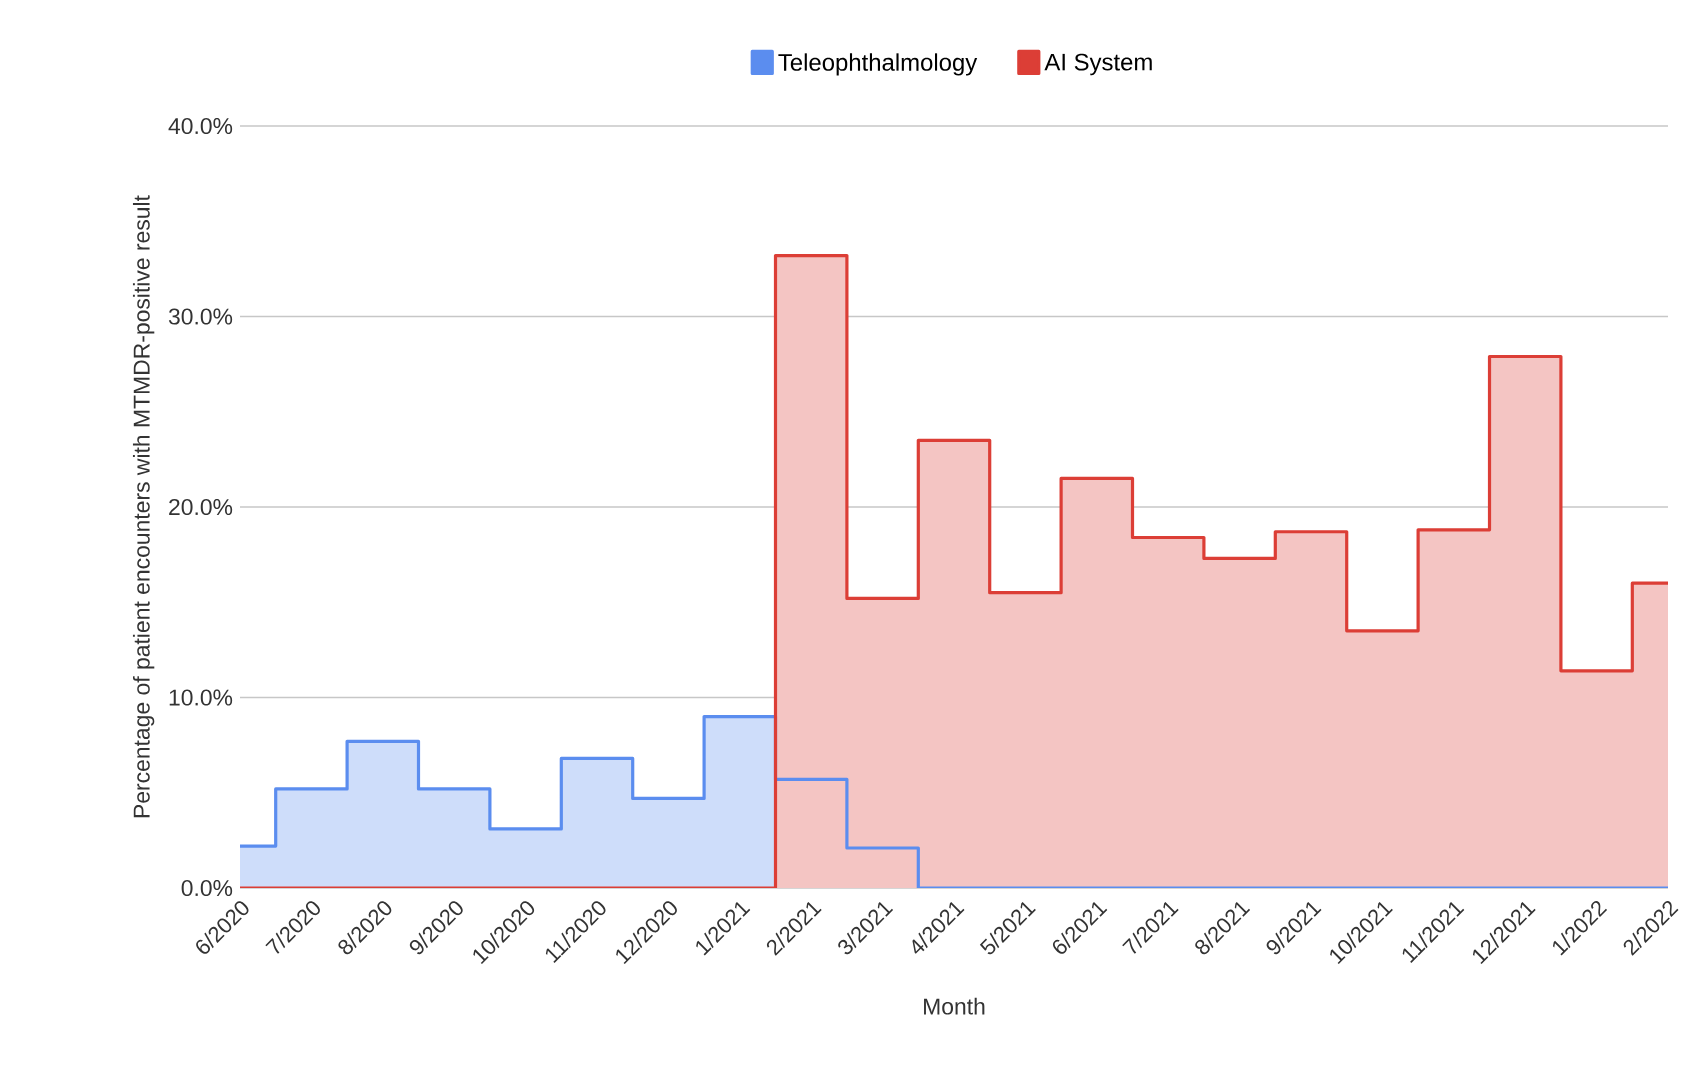 The width and height of the screenshot is (1708, 1072). What do you see at coordinates (207, 888) in the screenshot?
I see `y-tick-label: 0.0%` at bounding box center [207, 888].